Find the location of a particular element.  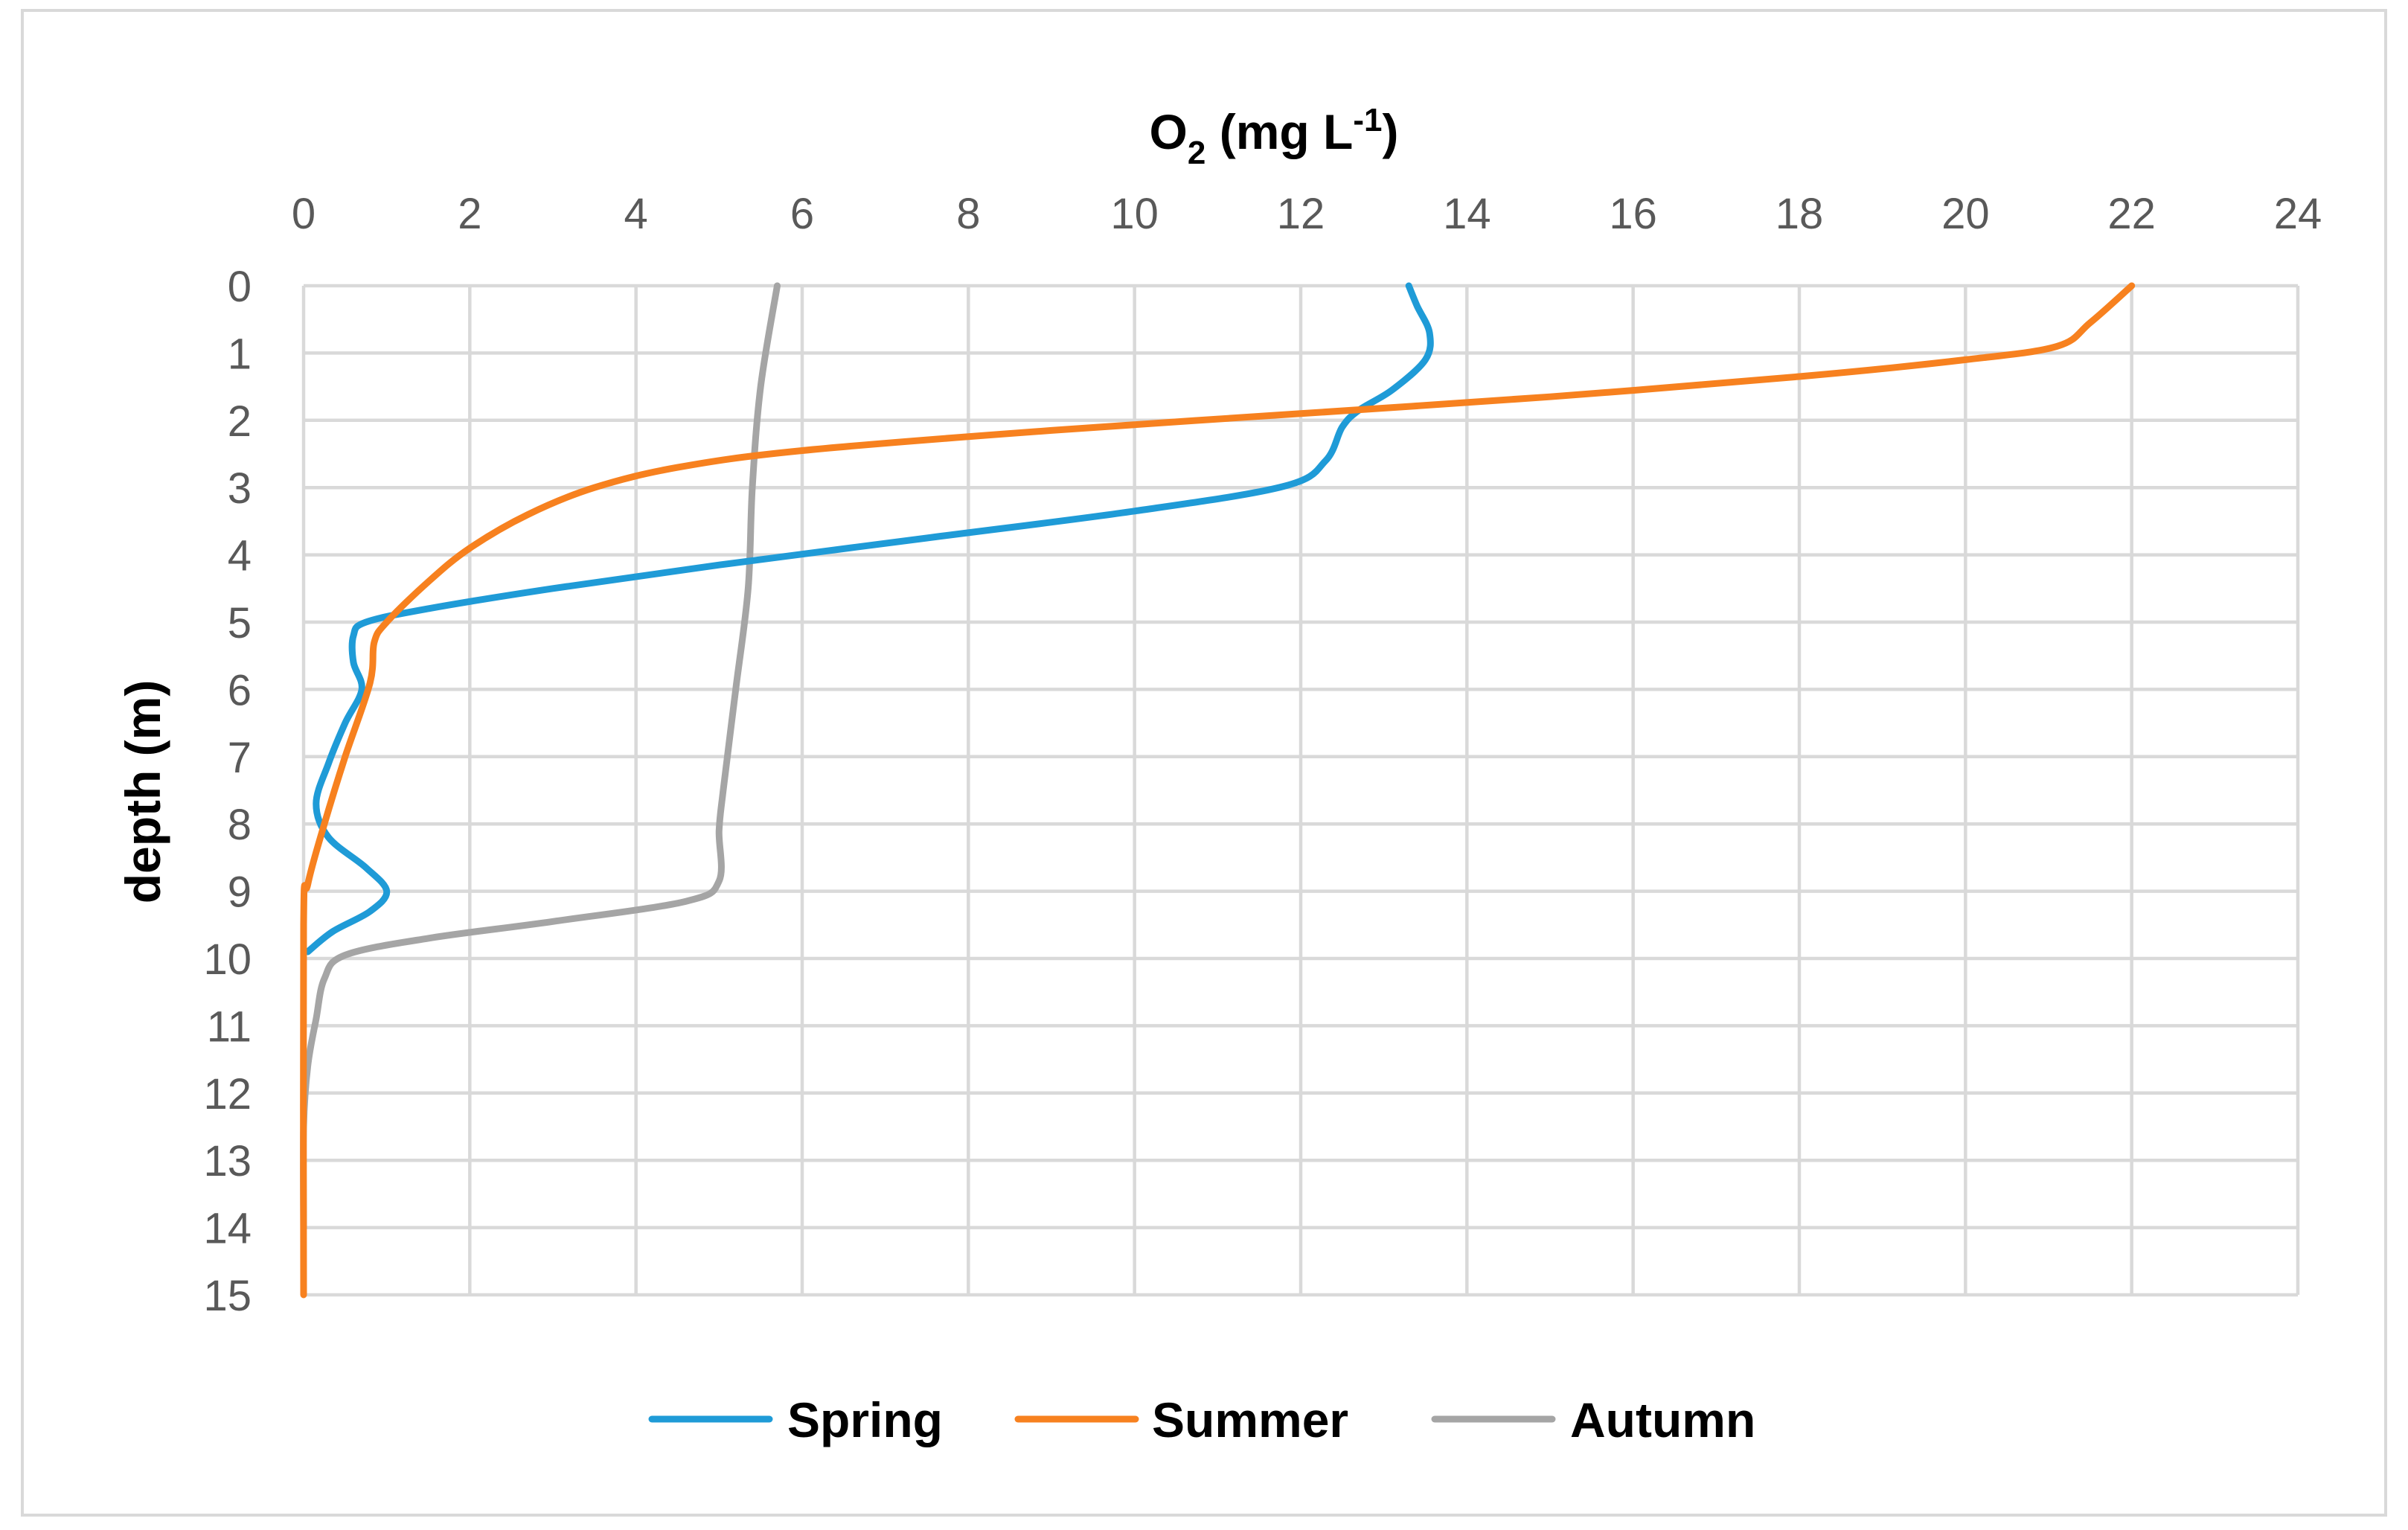

legend: Spring Summer Autumn is located at coordinates (1201, 1419).